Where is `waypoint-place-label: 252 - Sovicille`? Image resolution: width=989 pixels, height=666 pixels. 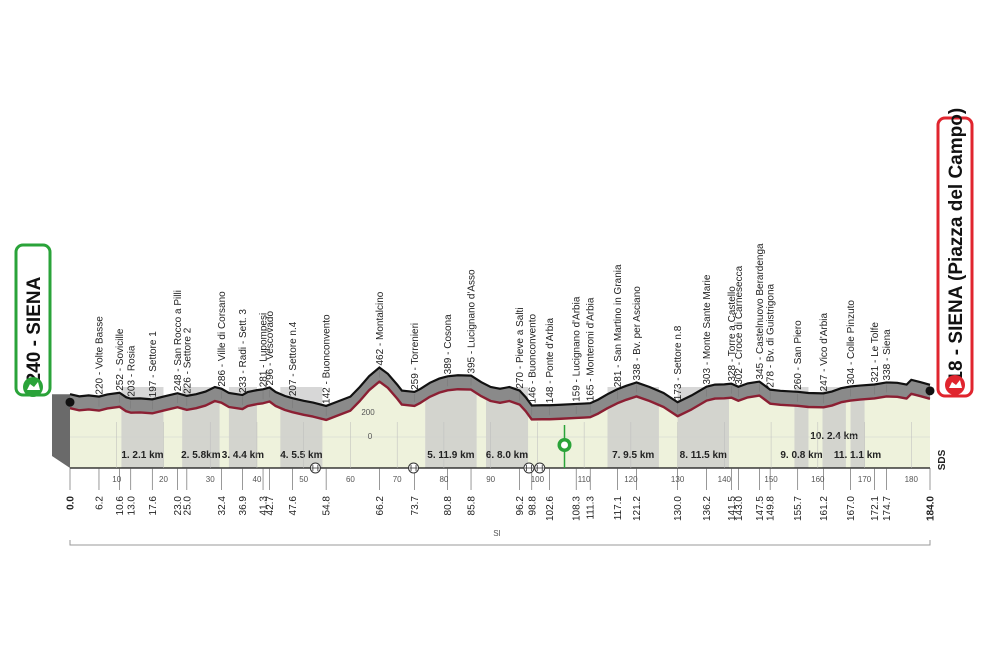 waypoint-place-label: 252 - Sovicille is located at coordinates (120, 359).